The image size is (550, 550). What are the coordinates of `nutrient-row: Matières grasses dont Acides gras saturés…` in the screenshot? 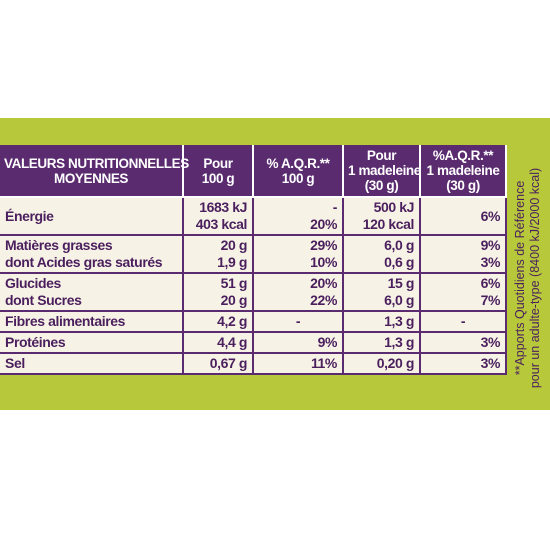 It's located at (253, 254).